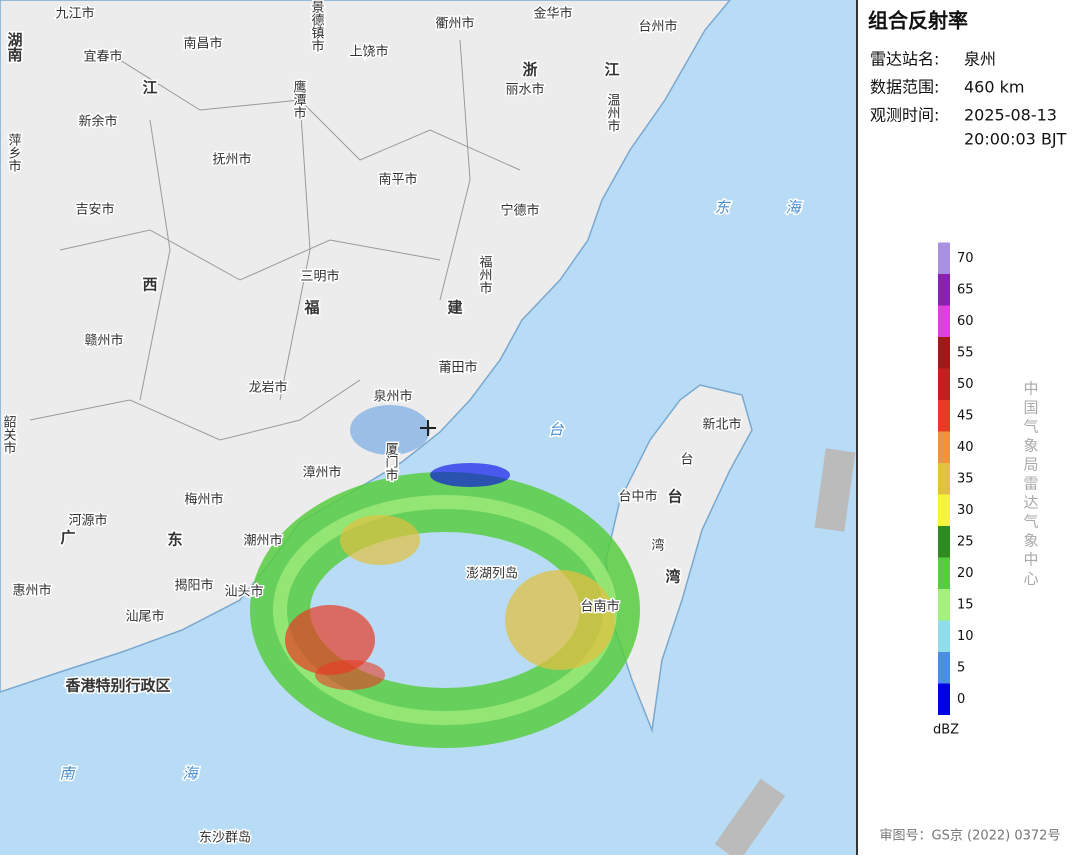  I want to click on map-label: 梅州市, so click(203, 500).